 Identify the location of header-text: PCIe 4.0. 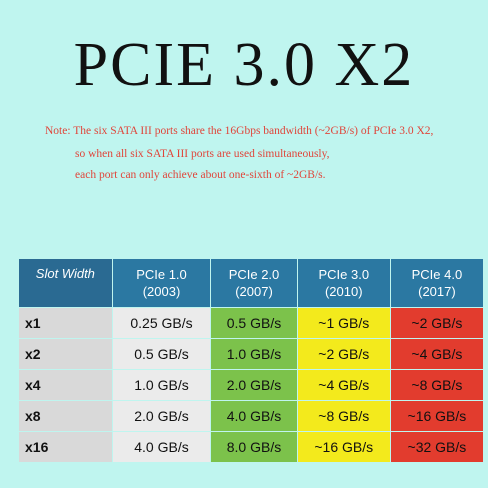
(437, 274).